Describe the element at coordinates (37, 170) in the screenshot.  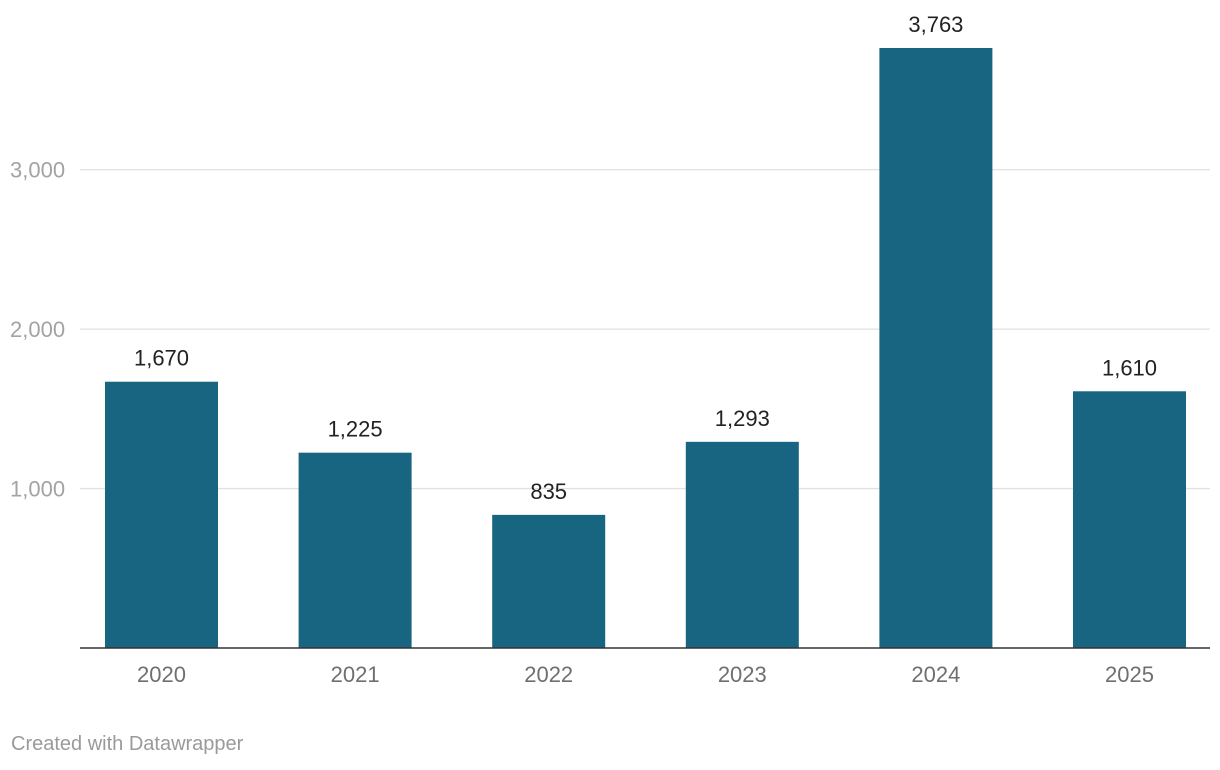
I see `y-tick-label: 3,000` at that location.